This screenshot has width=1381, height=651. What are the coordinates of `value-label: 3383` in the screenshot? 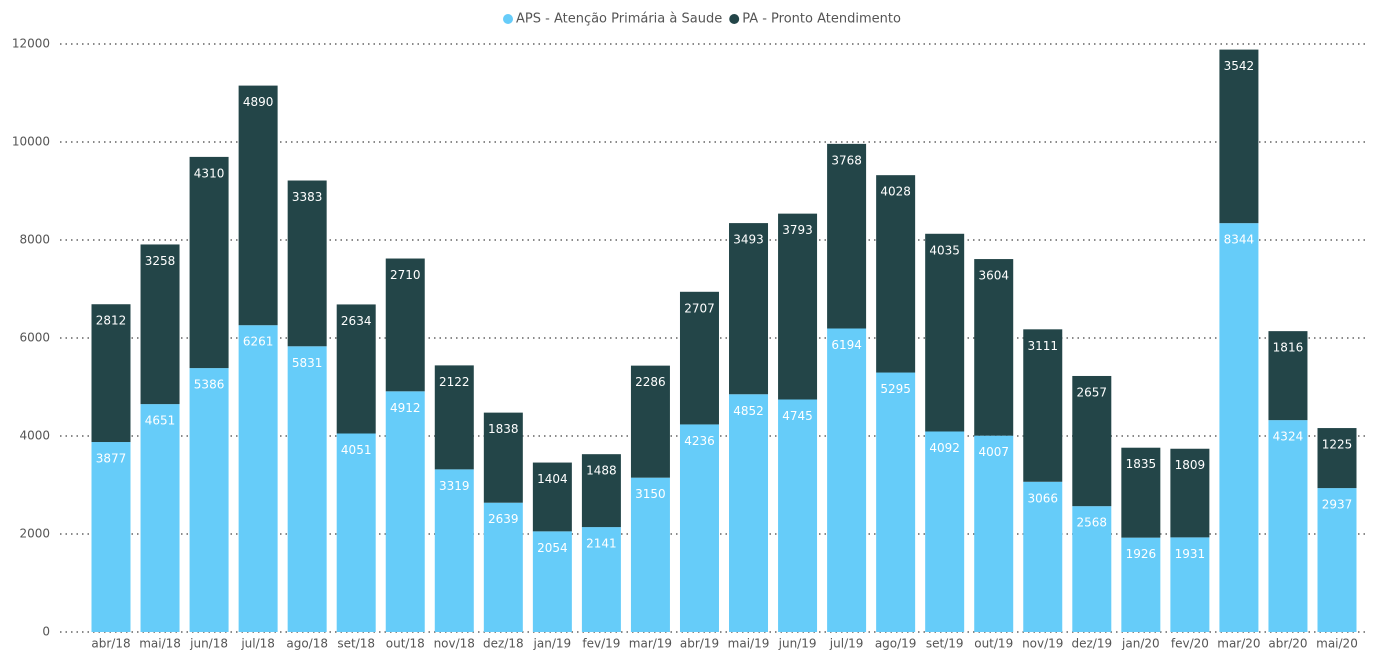 It's located at (307, 197).